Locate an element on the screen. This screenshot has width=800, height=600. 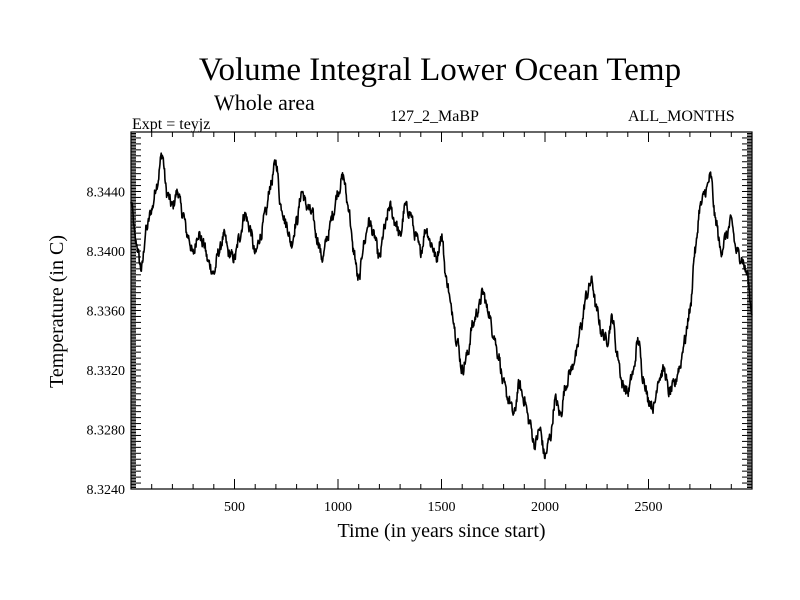
x-tick-label: 500 is located at coordinates (234, 507).